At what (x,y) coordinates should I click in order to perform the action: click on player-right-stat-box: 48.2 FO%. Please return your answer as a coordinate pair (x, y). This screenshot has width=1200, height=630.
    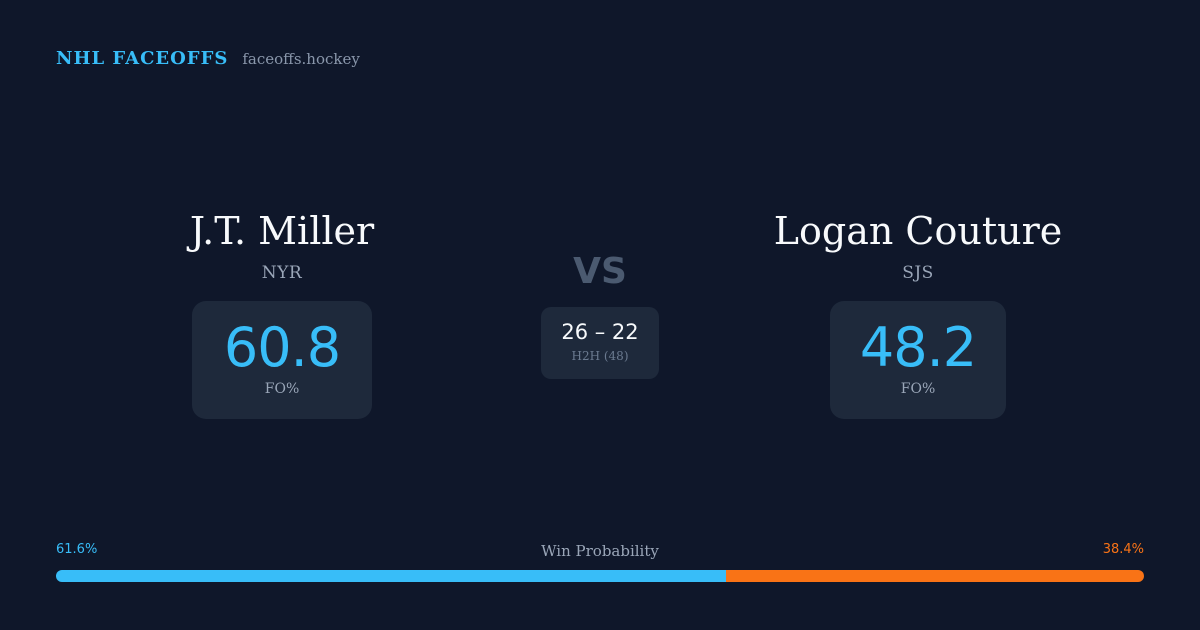
    Looking at the image, I should click on (918, 360).